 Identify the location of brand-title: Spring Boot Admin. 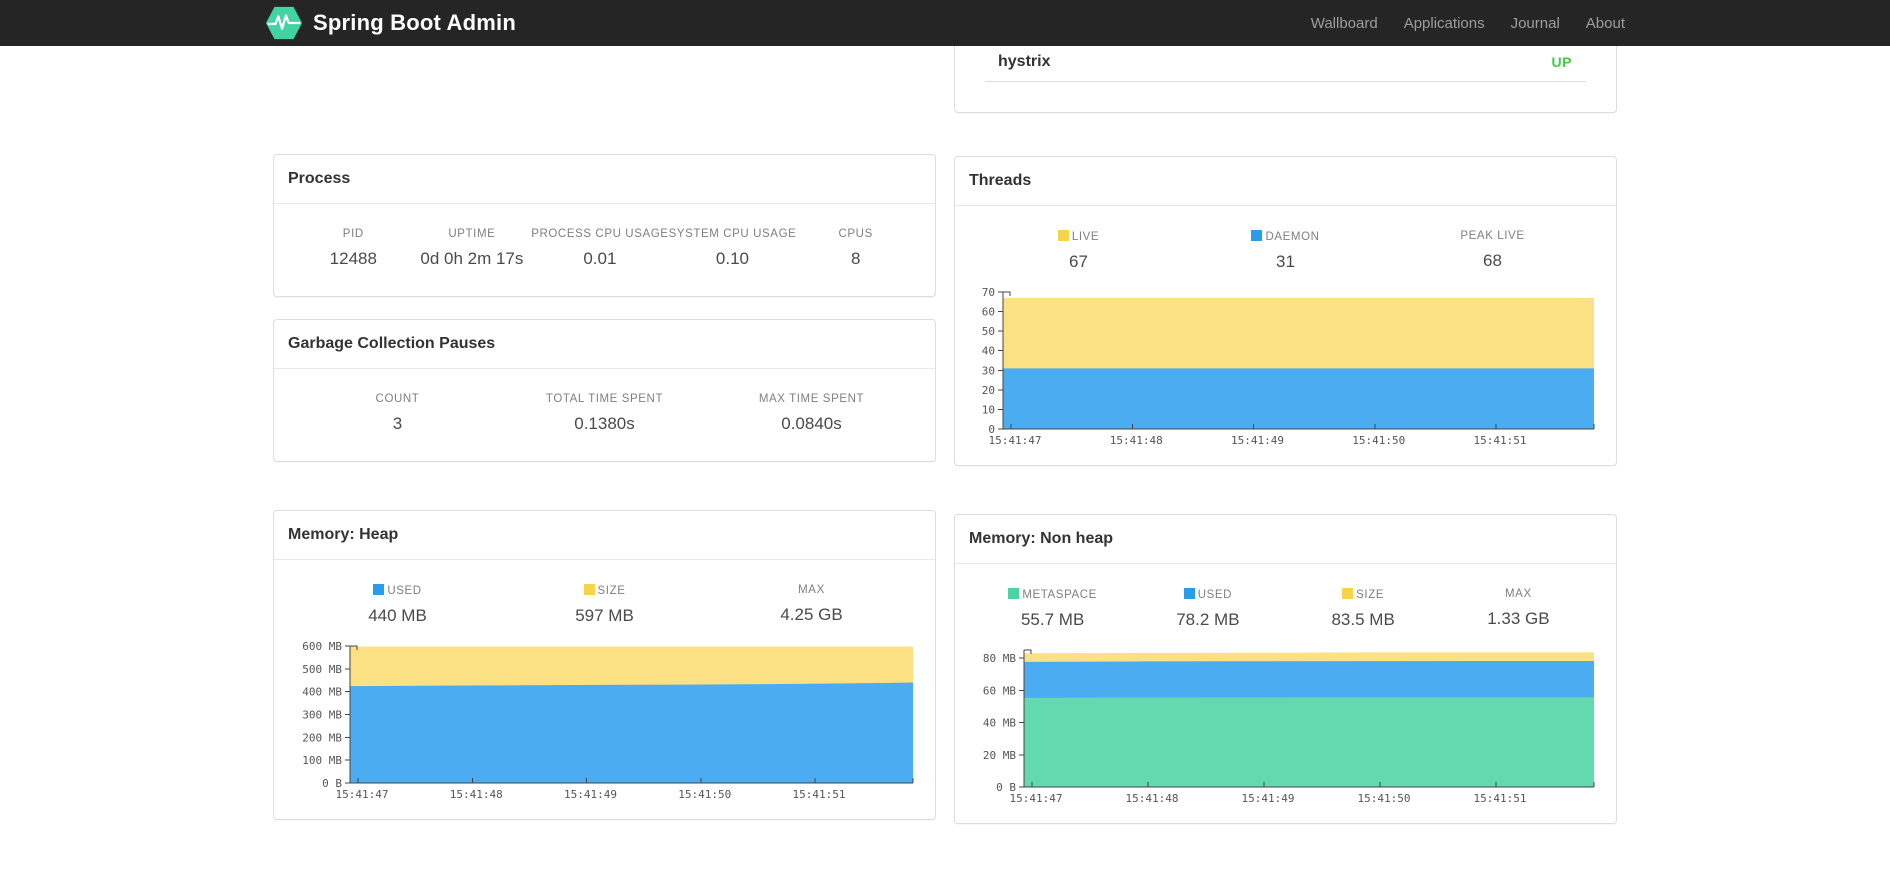
(415, 22).